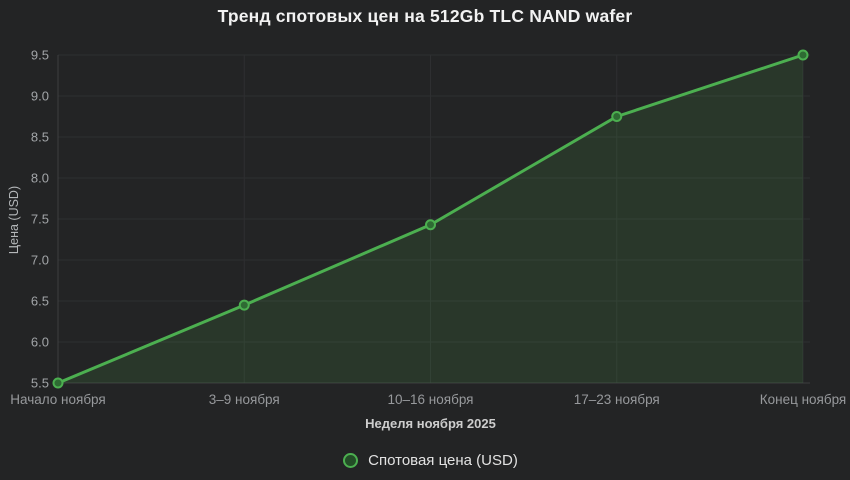  What do you see at coordinates (40, 260) in the screenshot?
I see `y-tick-label: 7.0` at bounding box center [40, 260].